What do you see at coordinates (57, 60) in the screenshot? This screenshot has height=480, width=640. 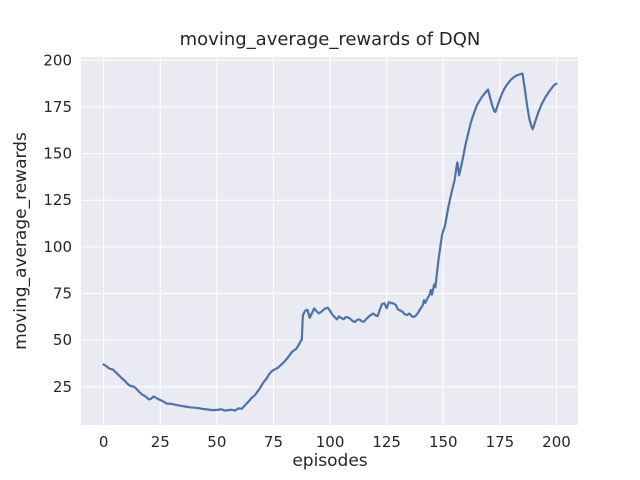 I see `y-tick-label: 200` at bounding box center [57, 60].